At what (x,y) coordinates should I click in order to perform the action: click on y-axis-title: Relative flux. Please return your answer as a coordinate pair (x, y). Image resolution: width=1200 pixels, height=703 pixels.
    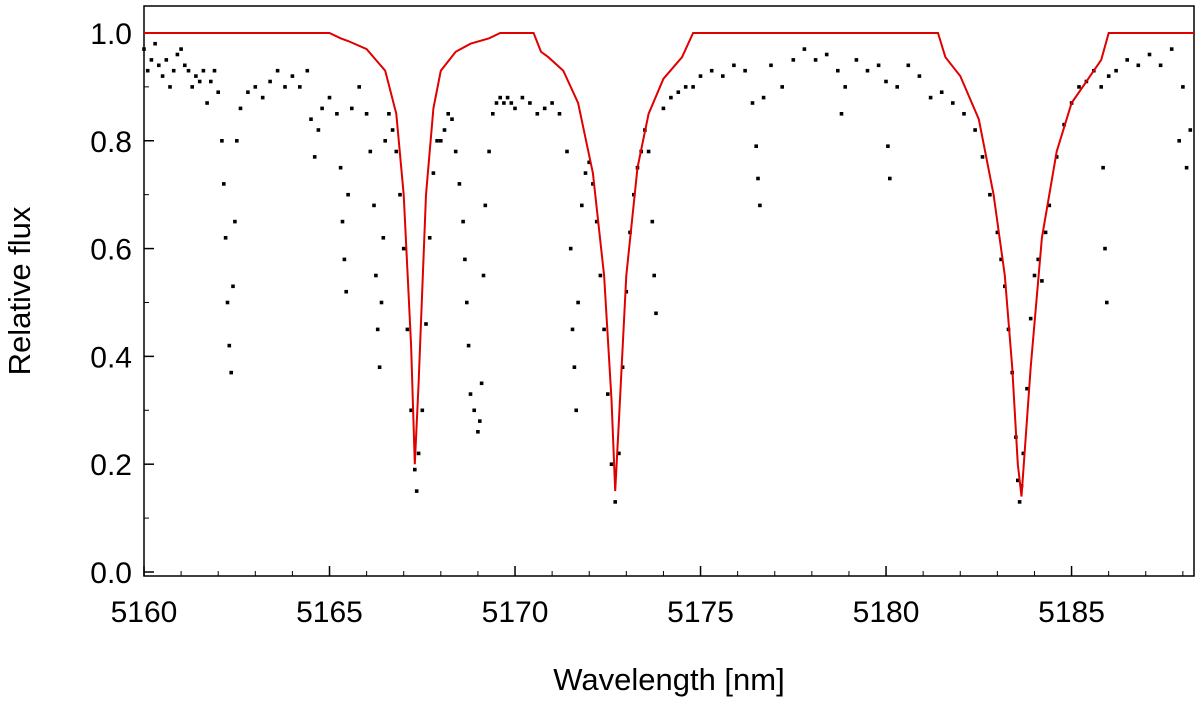
    Looking at the image, I should click on (19, 290).